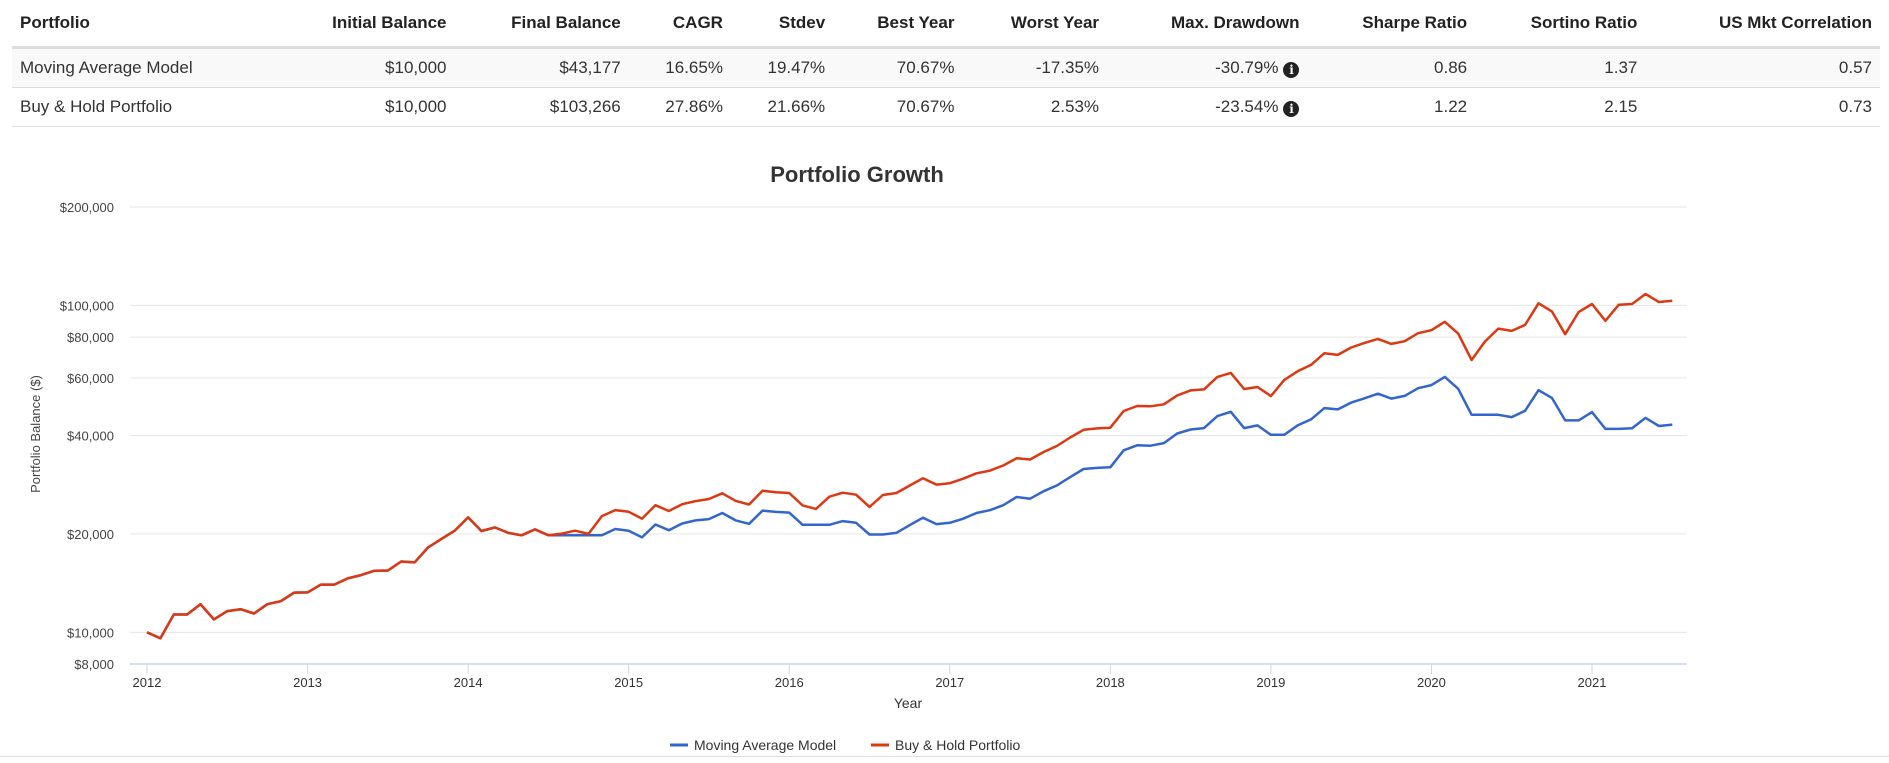  What do you see at coordinates (1110, 682) in the screenshot?
I see `x-tick-label: 2018` at bounding box center [1110, 682].